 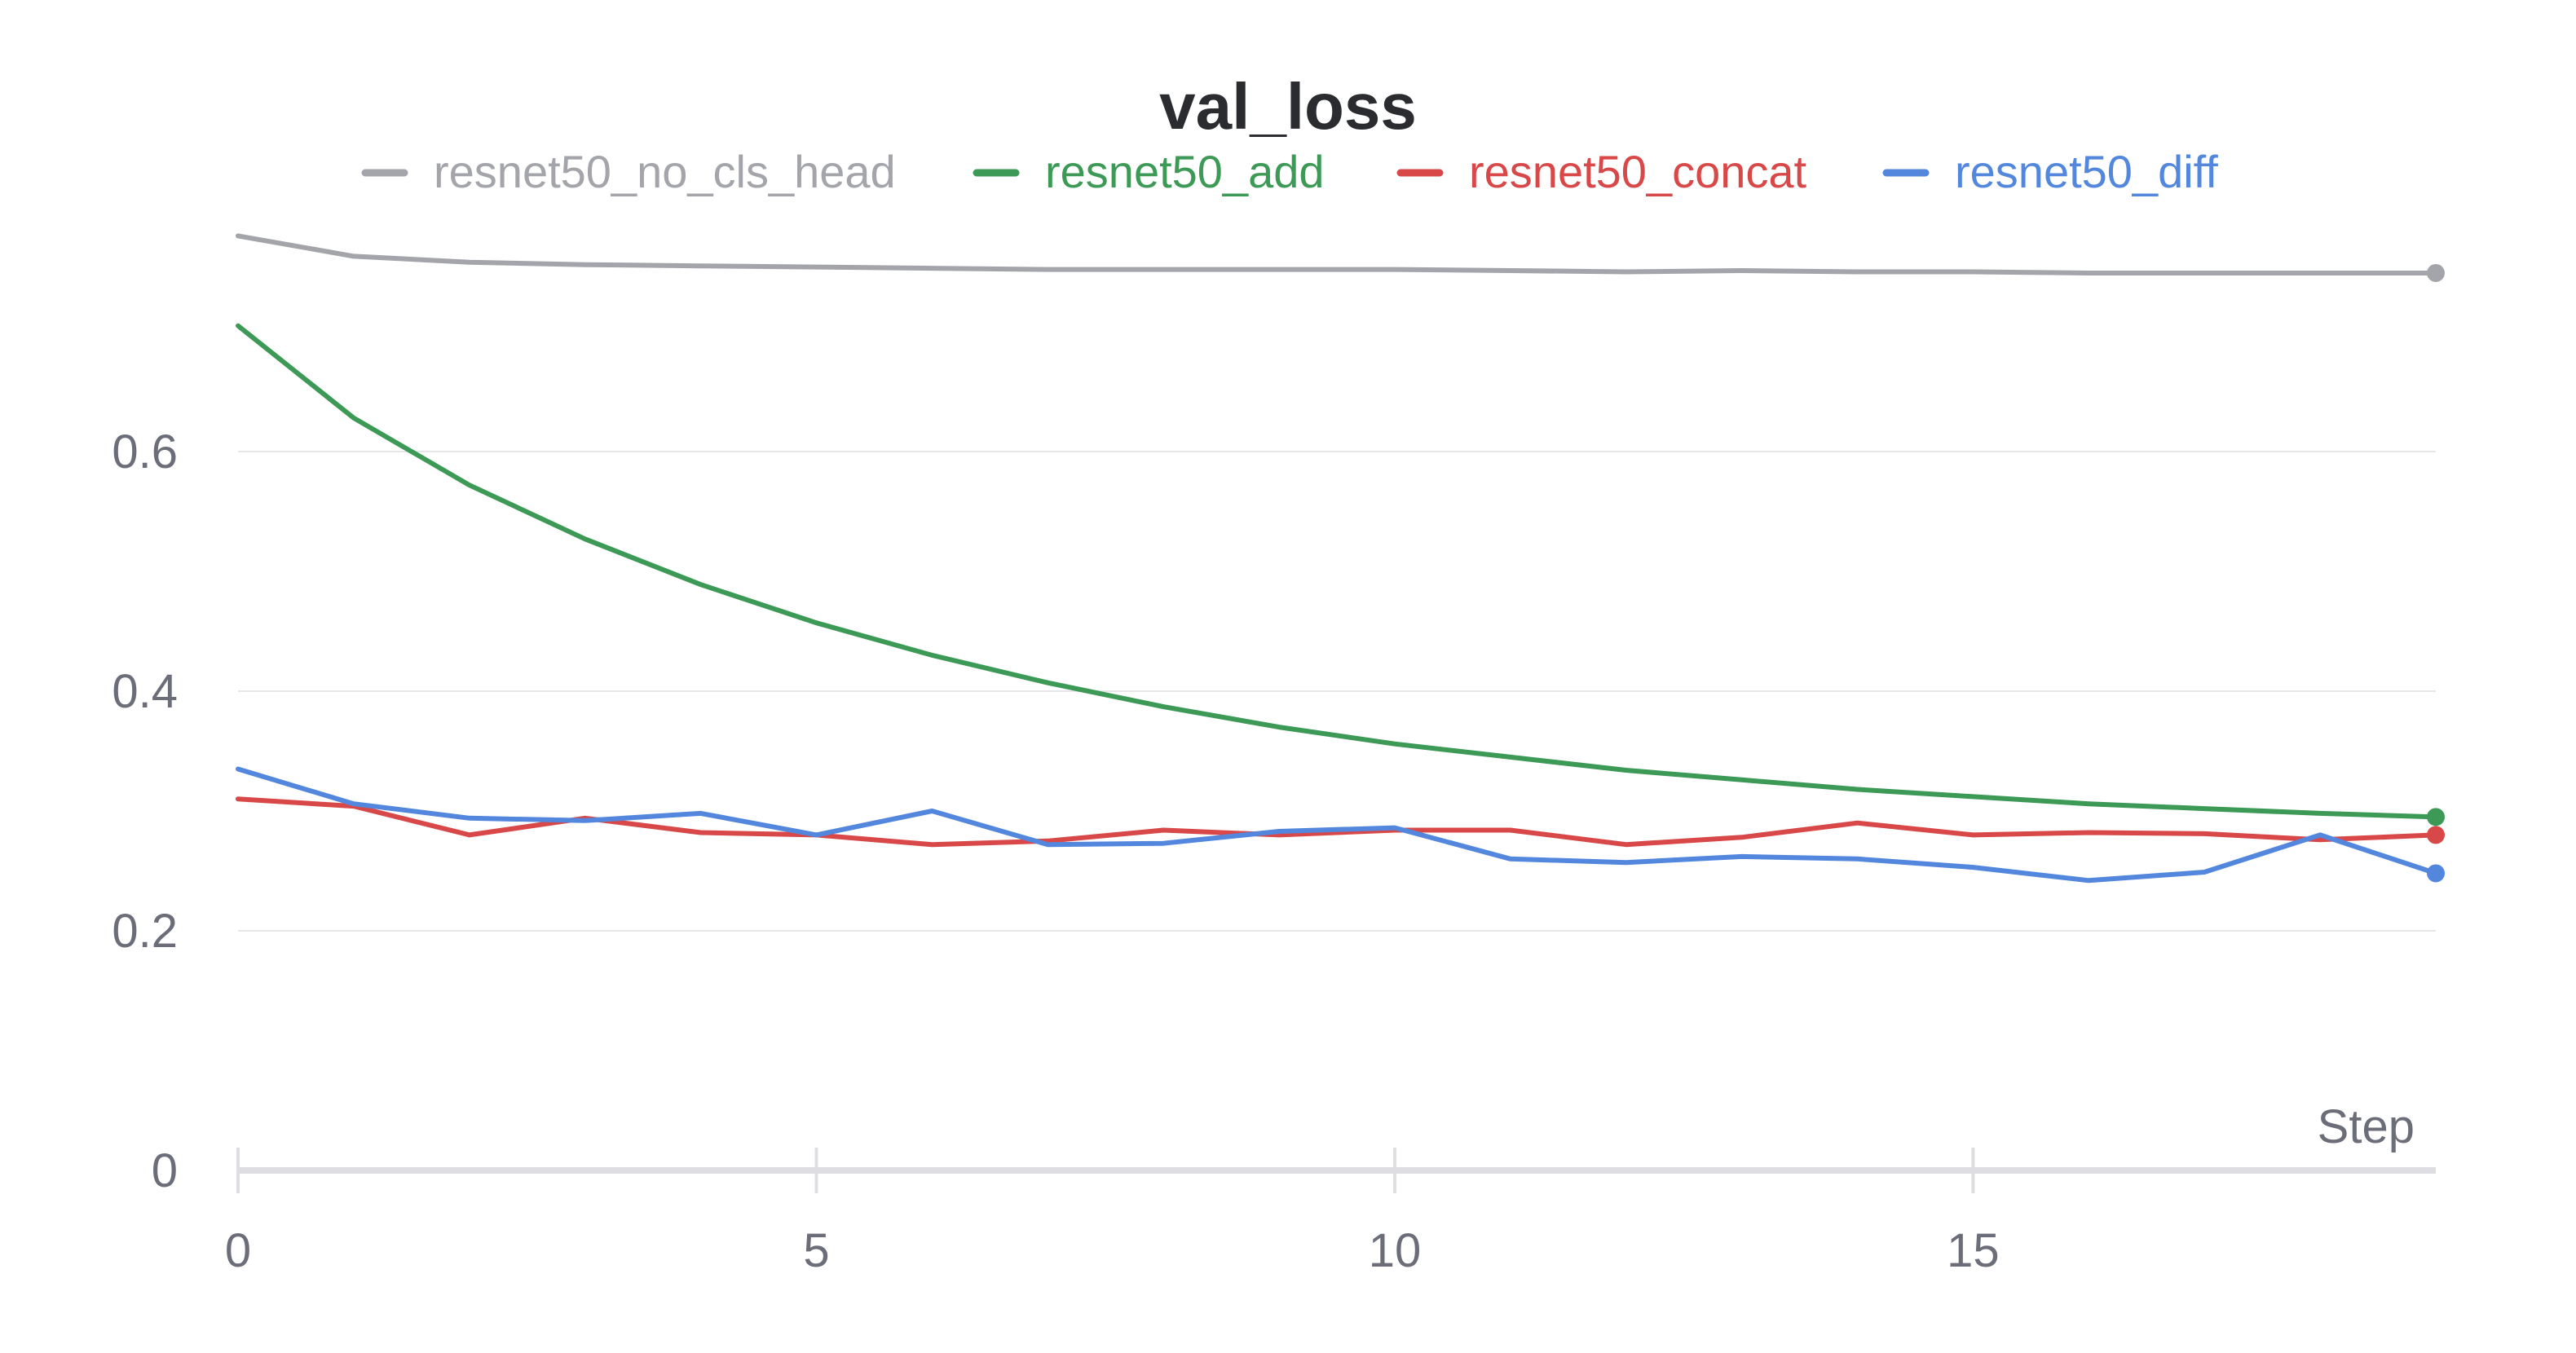 What do you see at coordinates (165, 1170) in the screenshot?
I see `y-tick-label: 0` at bounding box center [165, 1170].